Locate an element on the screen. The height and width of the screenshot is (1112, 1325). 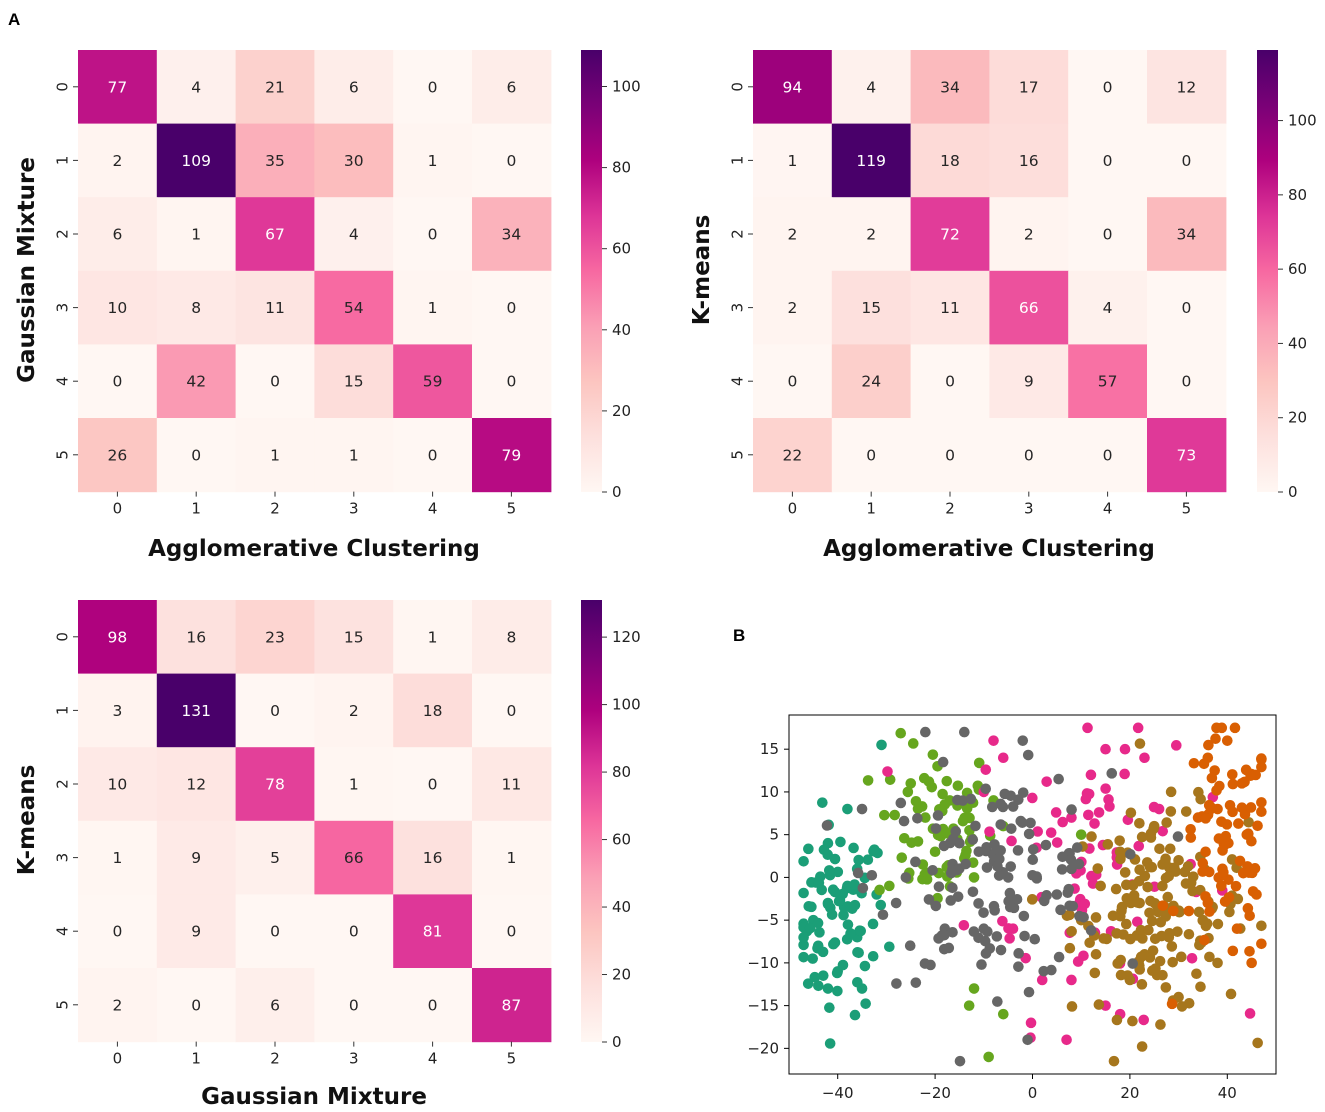
y-tick-label: −15 is located at coordinates (763, 1006).